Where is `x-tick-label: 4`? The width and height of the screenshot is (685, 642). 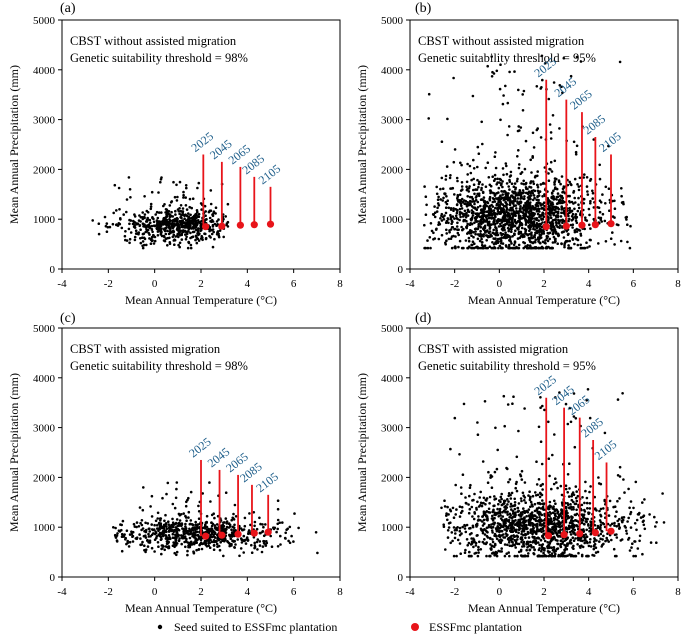 x-tick-label: 4 is located at coordinates (248, 284).